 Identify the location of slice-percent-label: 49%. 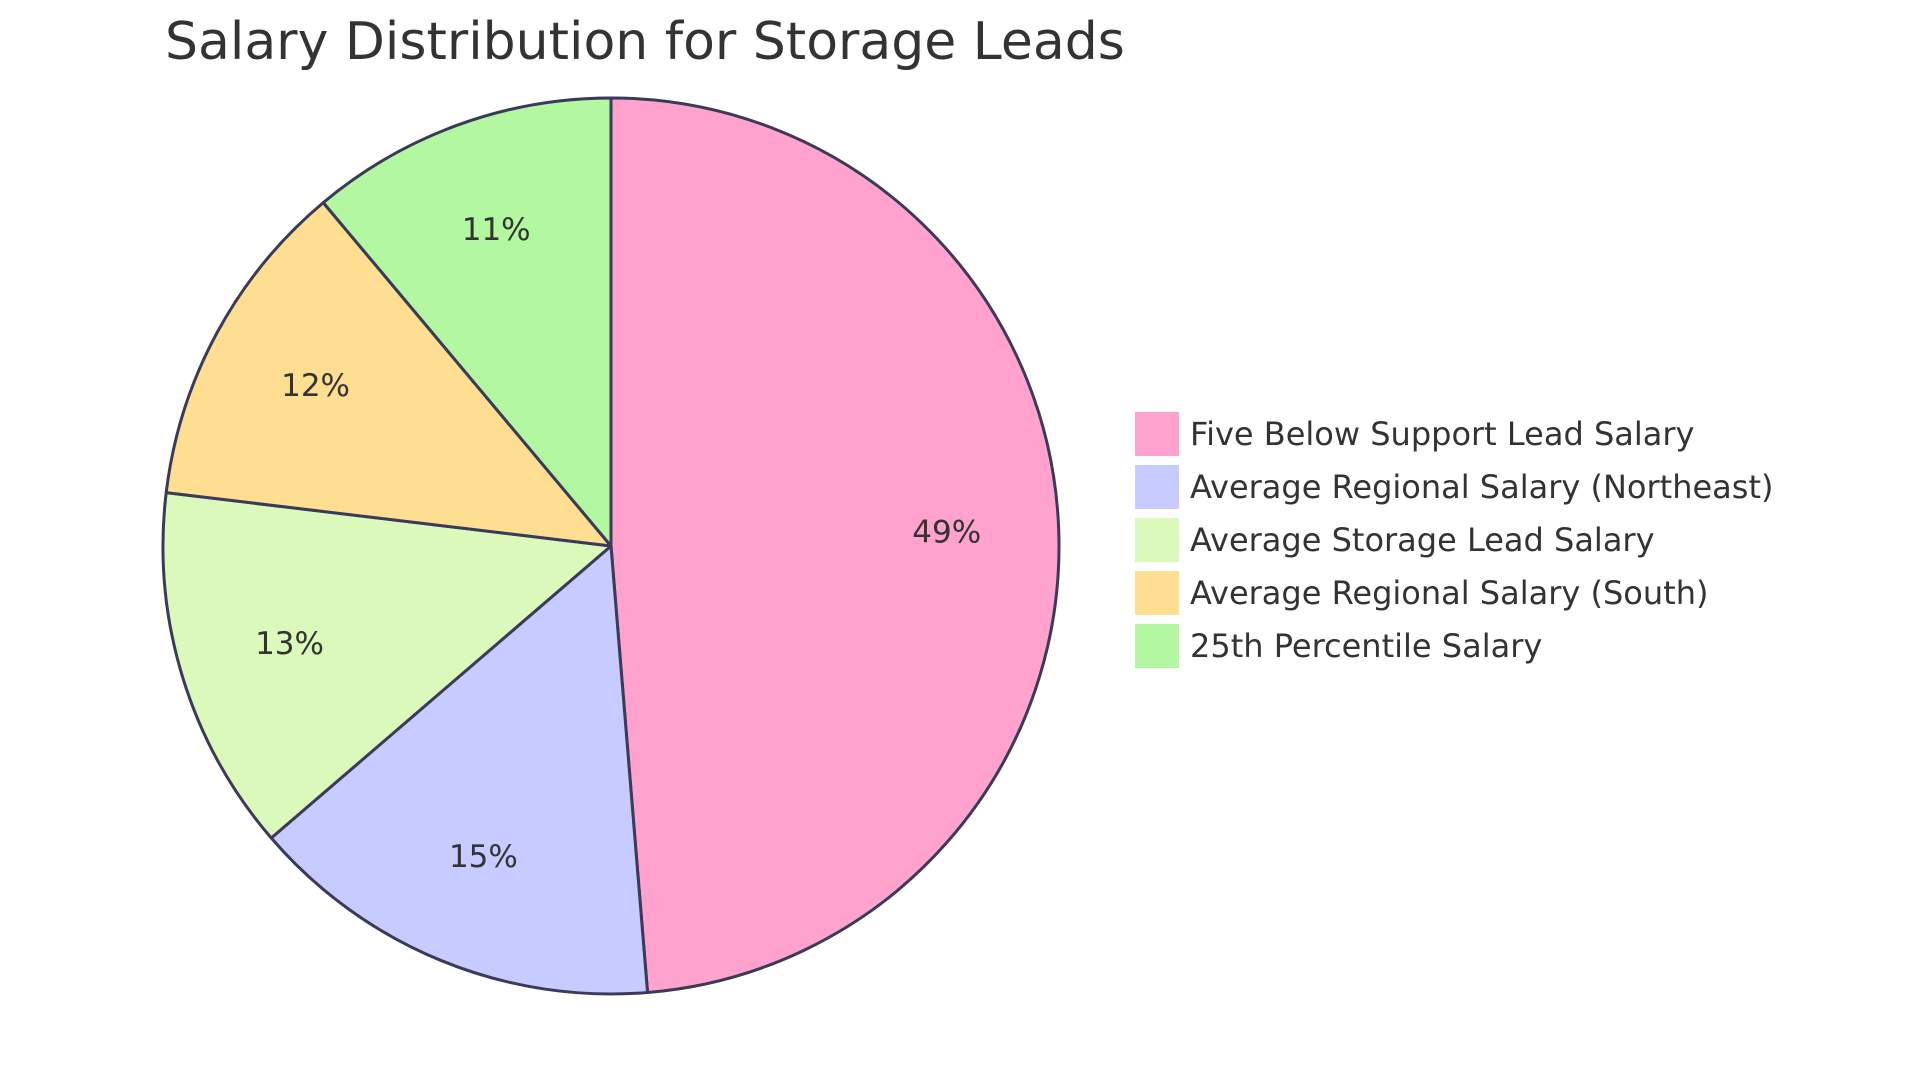
(946, 532).